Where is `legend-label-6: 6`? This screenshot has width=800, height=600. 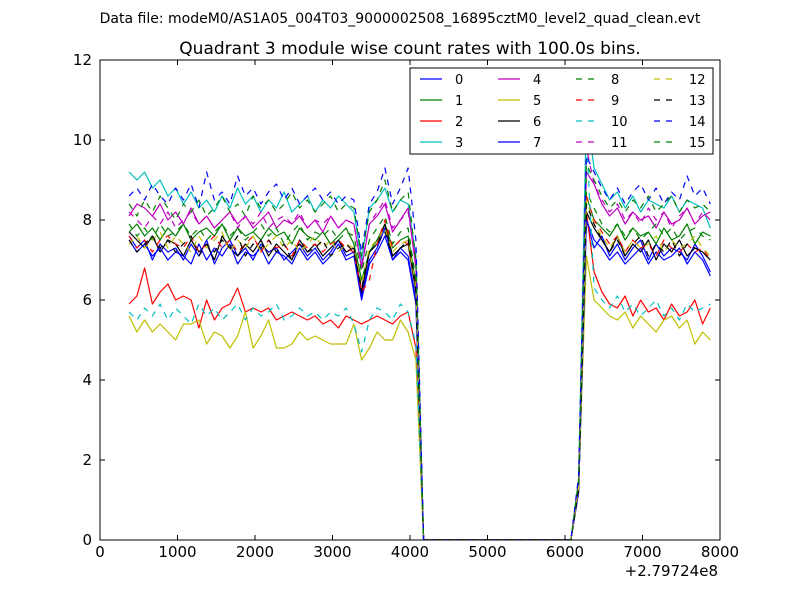 legend-label-6: 6 is located at coordinates (537, 122).